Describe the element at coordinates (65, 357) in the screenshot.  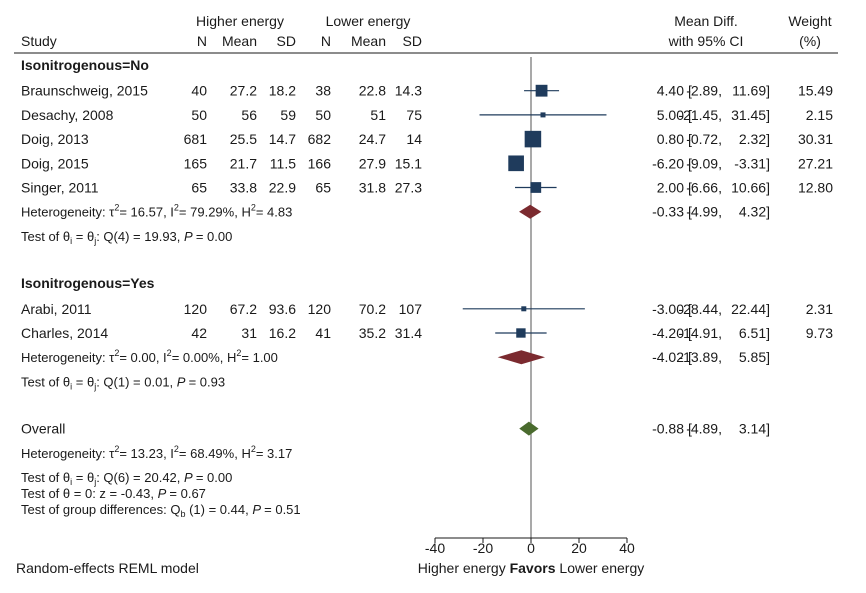
I see `subgroup-heterogeneity-prefix: Heterogeneity:` at that location.